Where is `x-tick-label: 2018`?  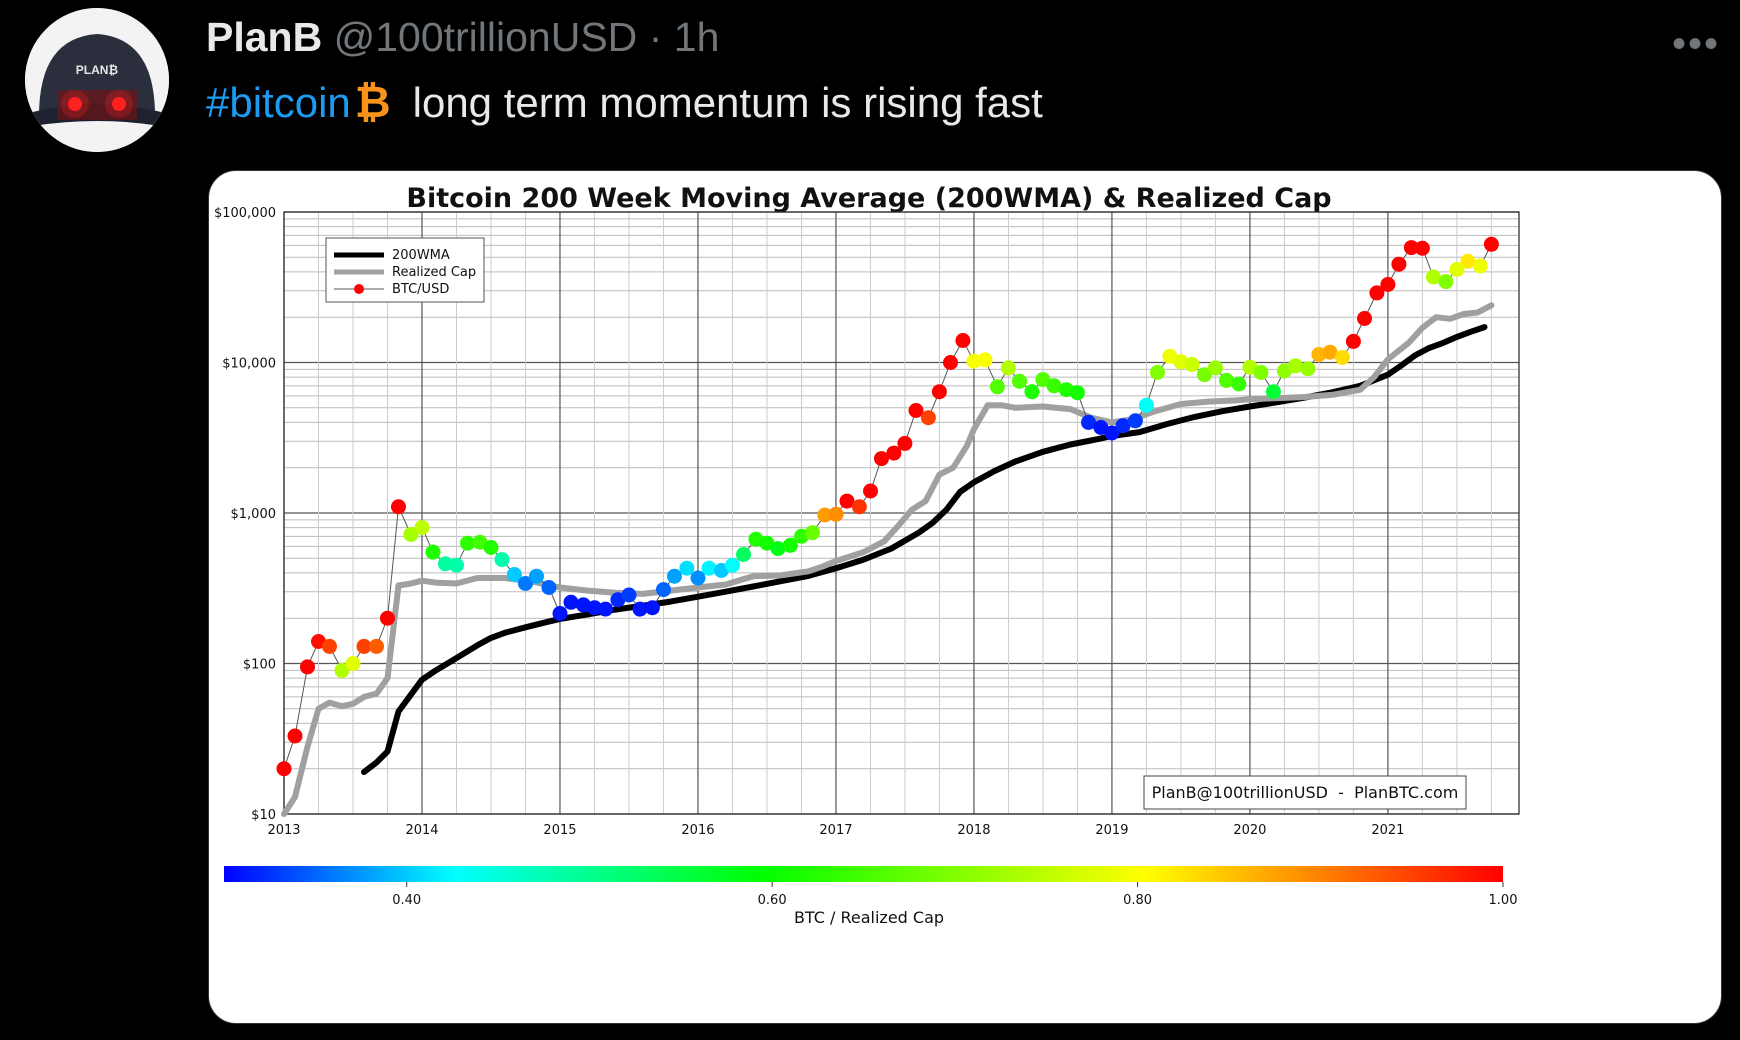
x-tick-label: 2018 is located at coordinates (973, 830).